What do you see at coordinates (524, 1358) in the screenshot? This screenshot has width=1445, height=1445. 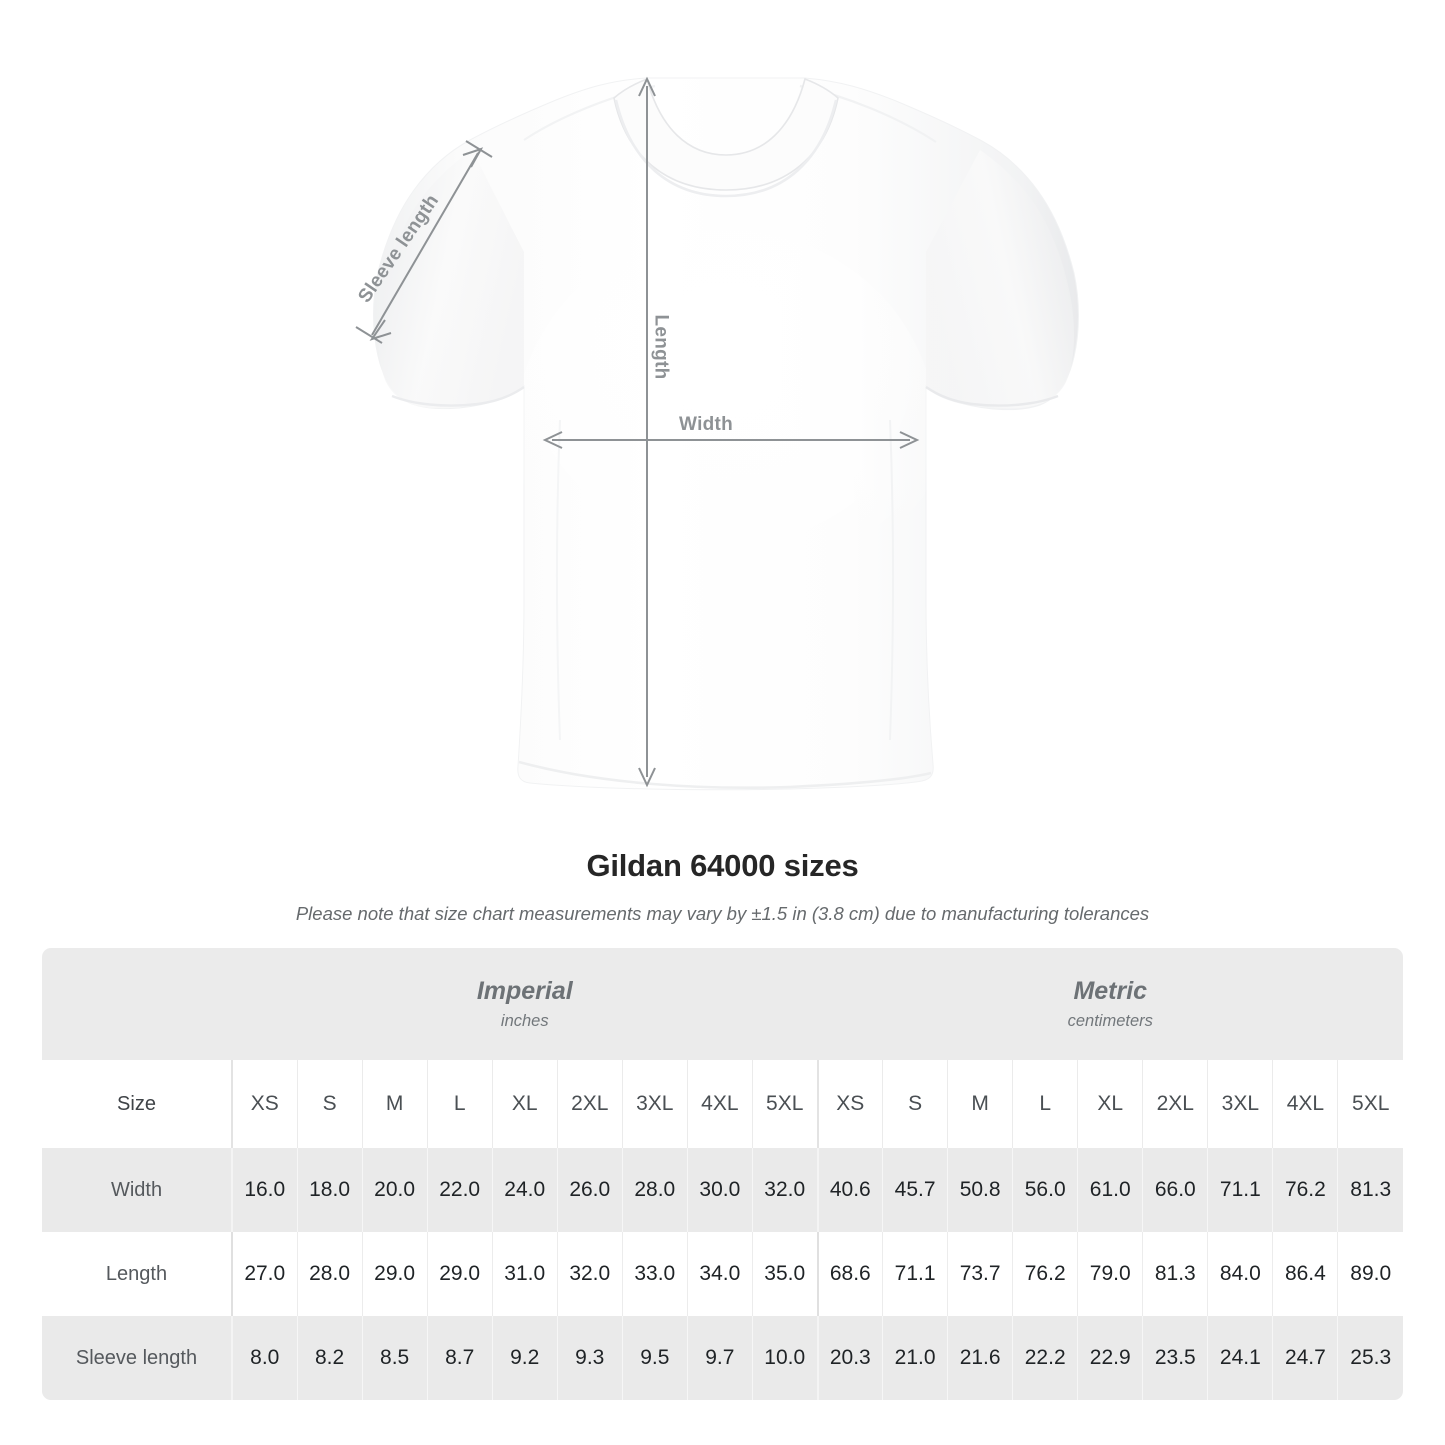 I see `cell-sleeve-imp-xl: 9.2` at bounding box center [524, 1358].